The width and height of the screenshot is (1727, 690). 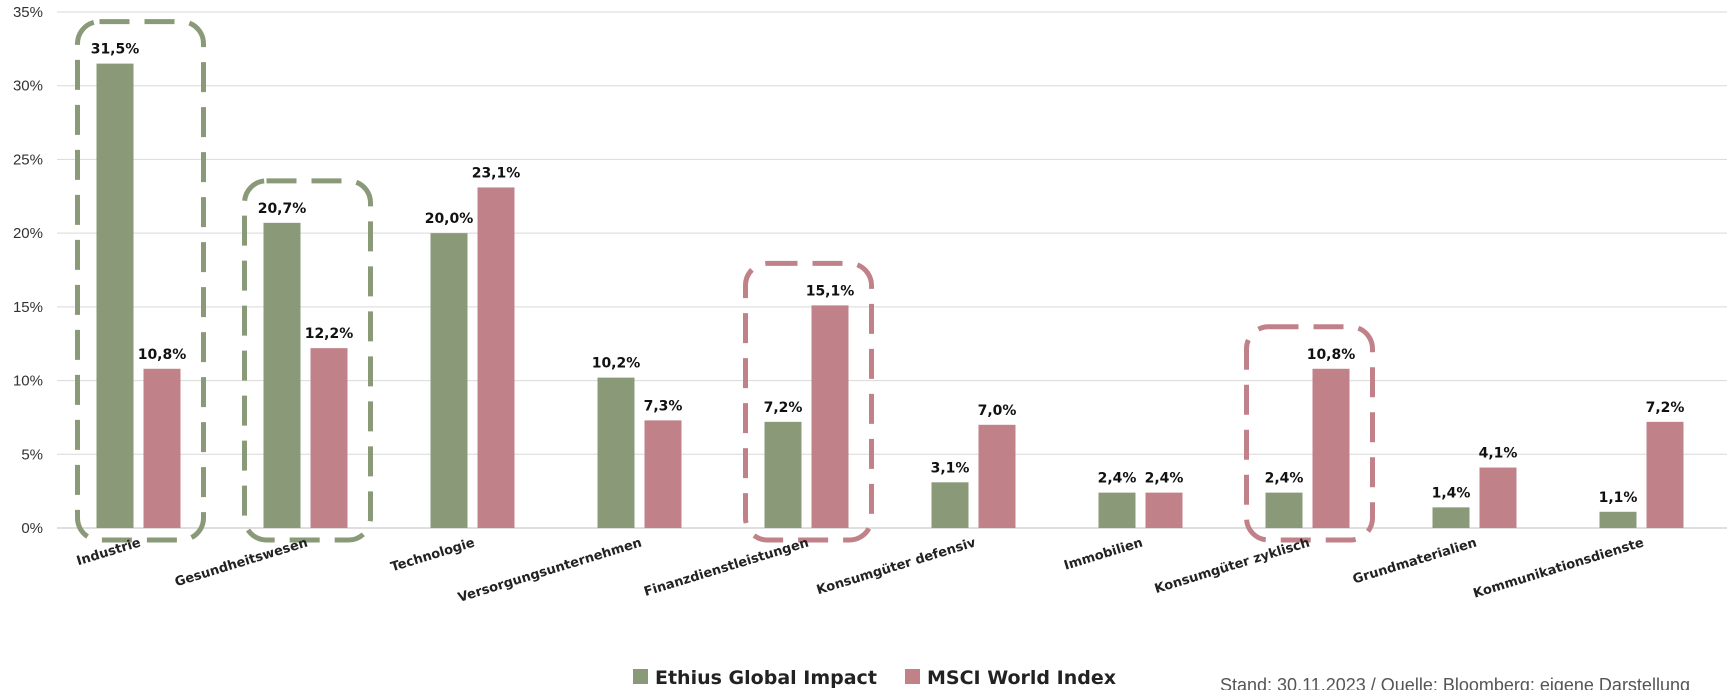 I want to click on data-label: 7,0%, so click(x=997, y=411).